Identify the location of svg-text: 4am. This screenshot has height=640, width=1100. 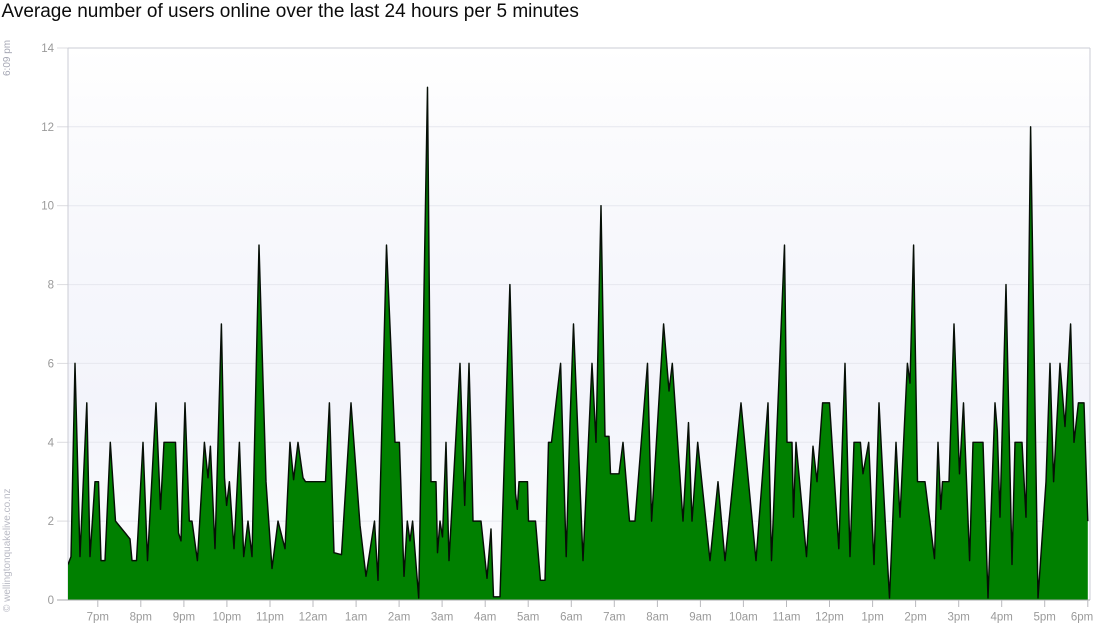
(485, 618).